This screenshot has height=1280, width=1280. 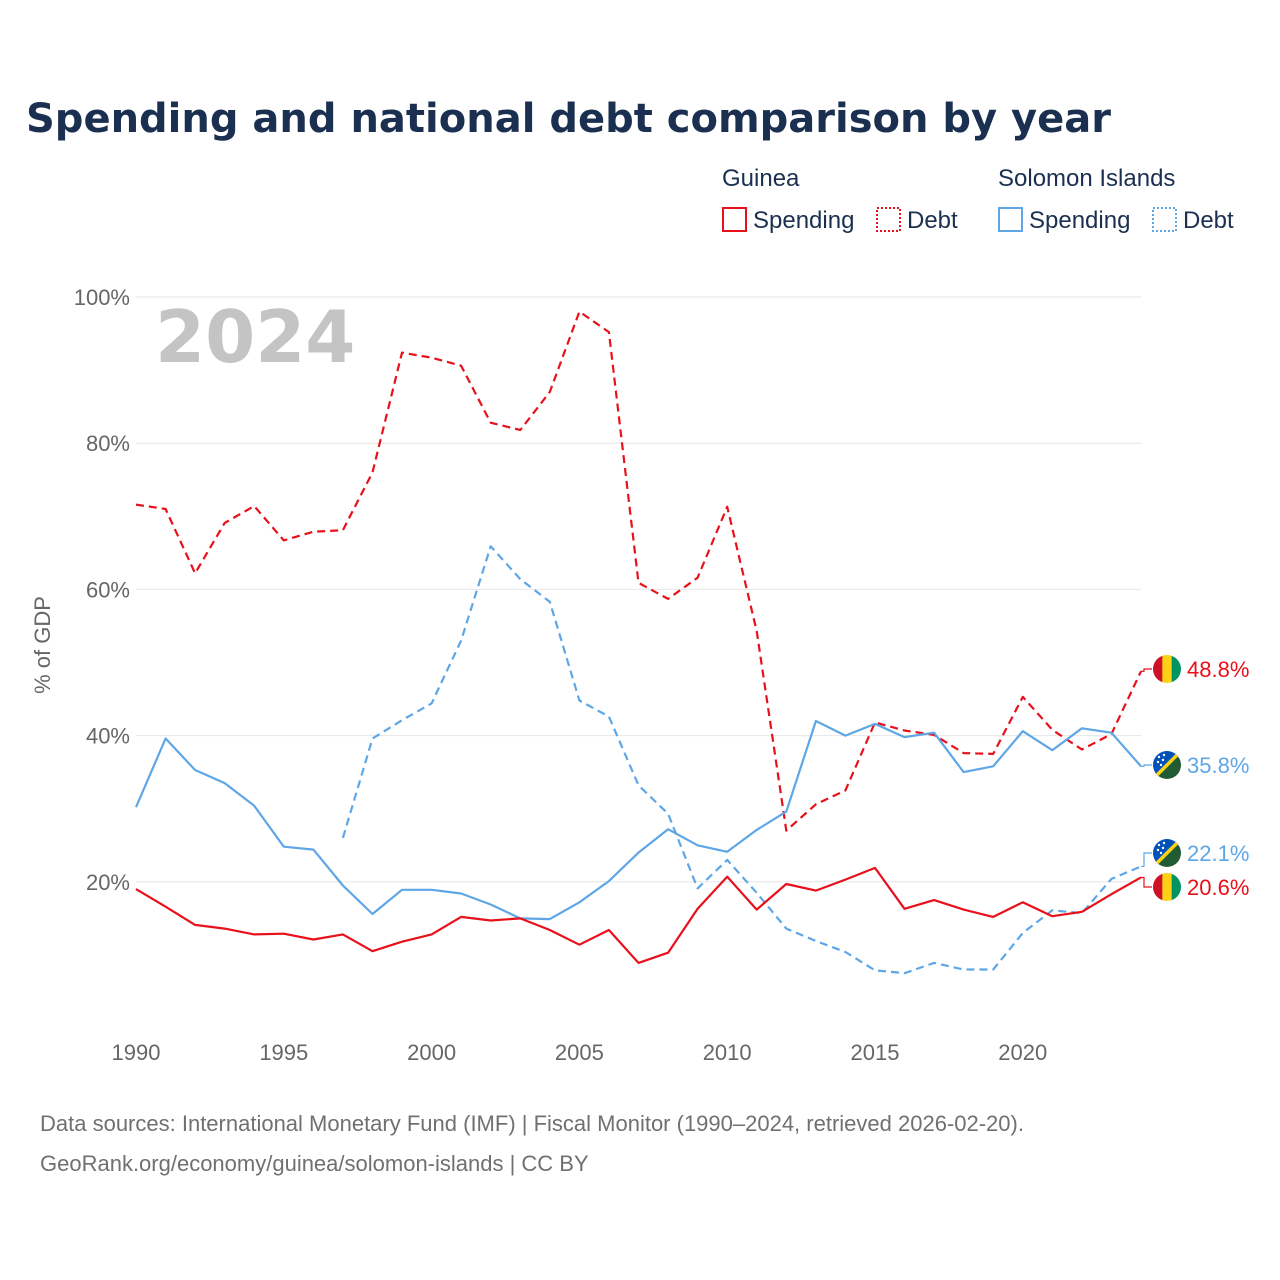 I want to click on year-watermark: 2024, so click(x=255, y=337).